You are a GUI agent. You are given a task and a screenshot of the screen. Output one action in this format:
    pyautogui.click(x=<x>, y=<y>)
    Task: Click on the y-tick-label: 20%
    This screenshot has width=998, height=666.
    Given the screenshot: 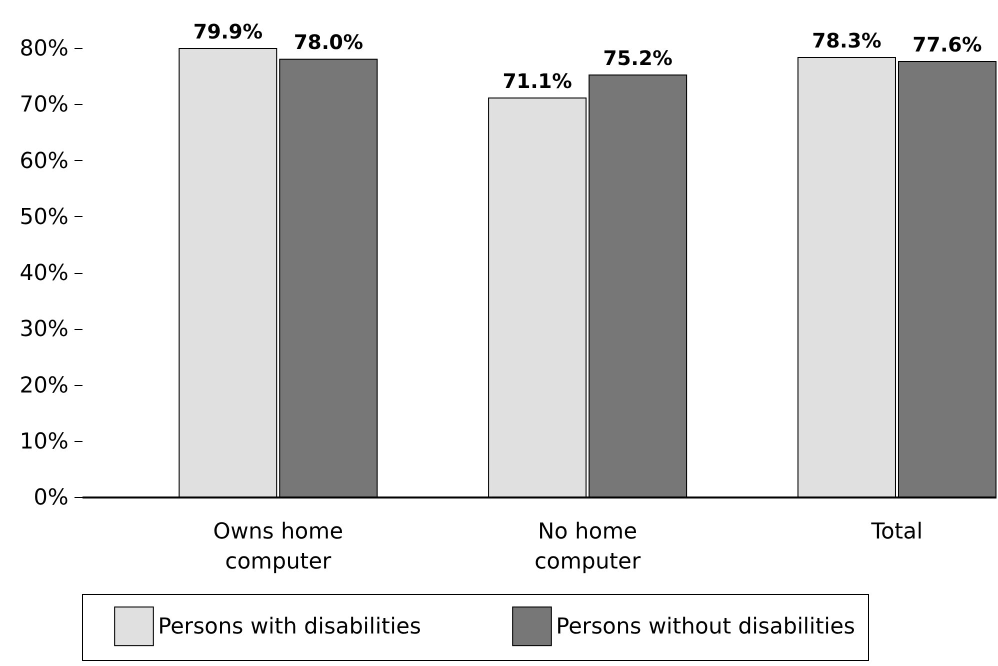 What is the action you would take?
    pyautogui.click(x=44, y=385)
    